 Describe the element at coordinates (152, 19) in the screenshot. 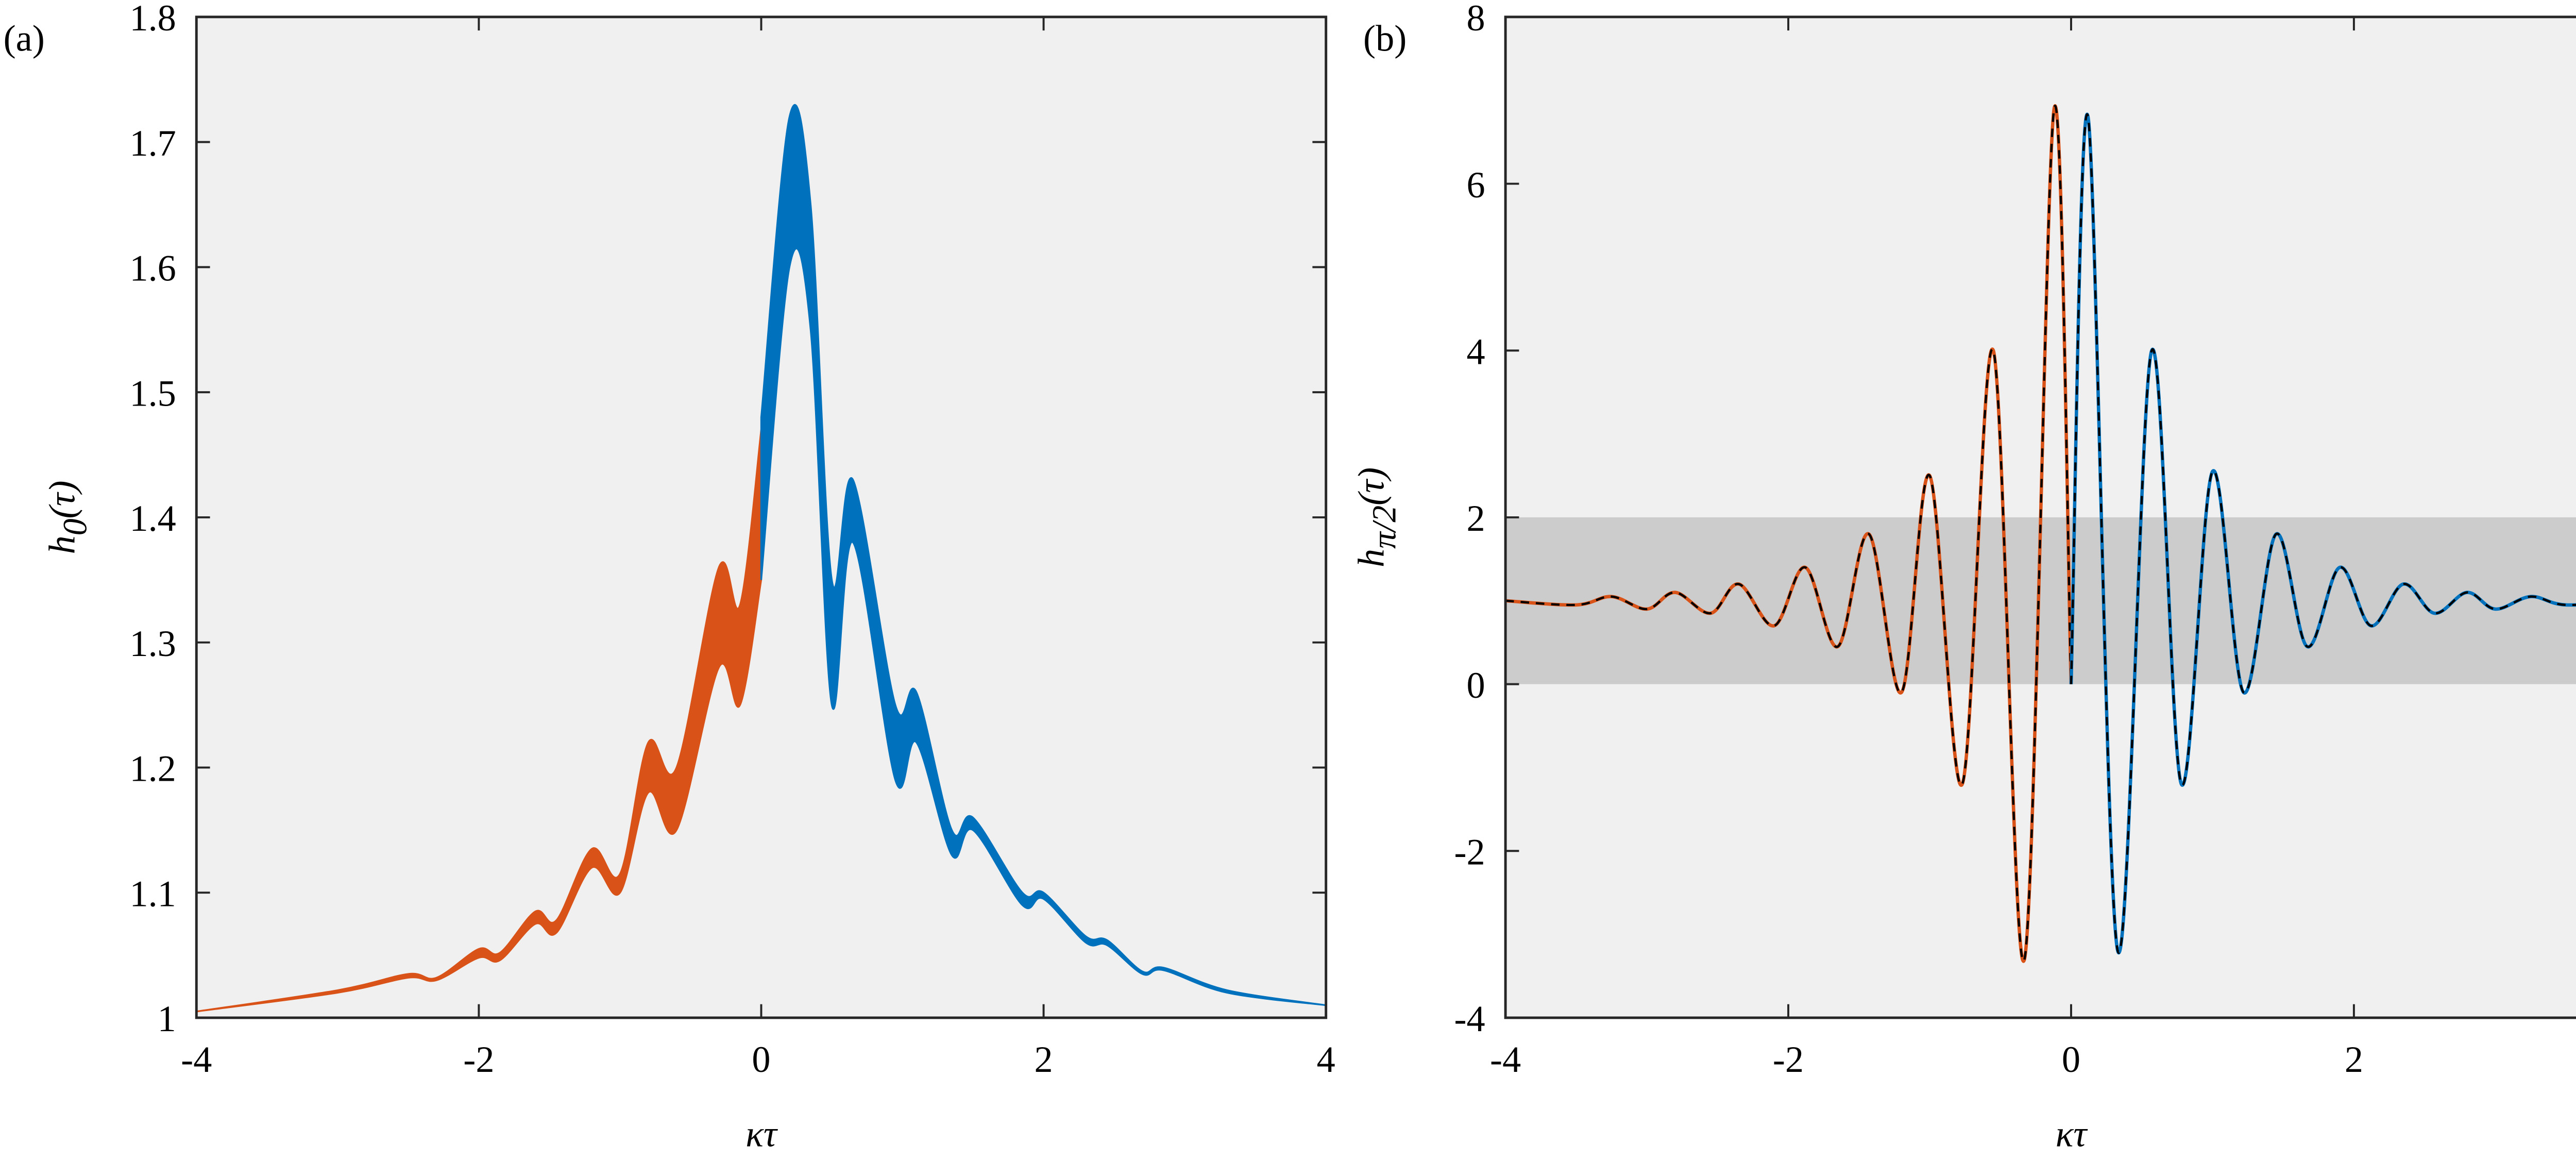

I see `y-tick-label: 1.8` at that location.